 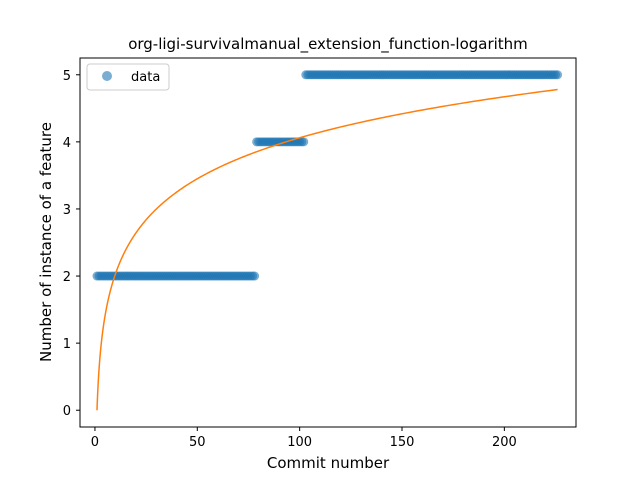 I want to click on legend-marker, so click(x=107, y=76).